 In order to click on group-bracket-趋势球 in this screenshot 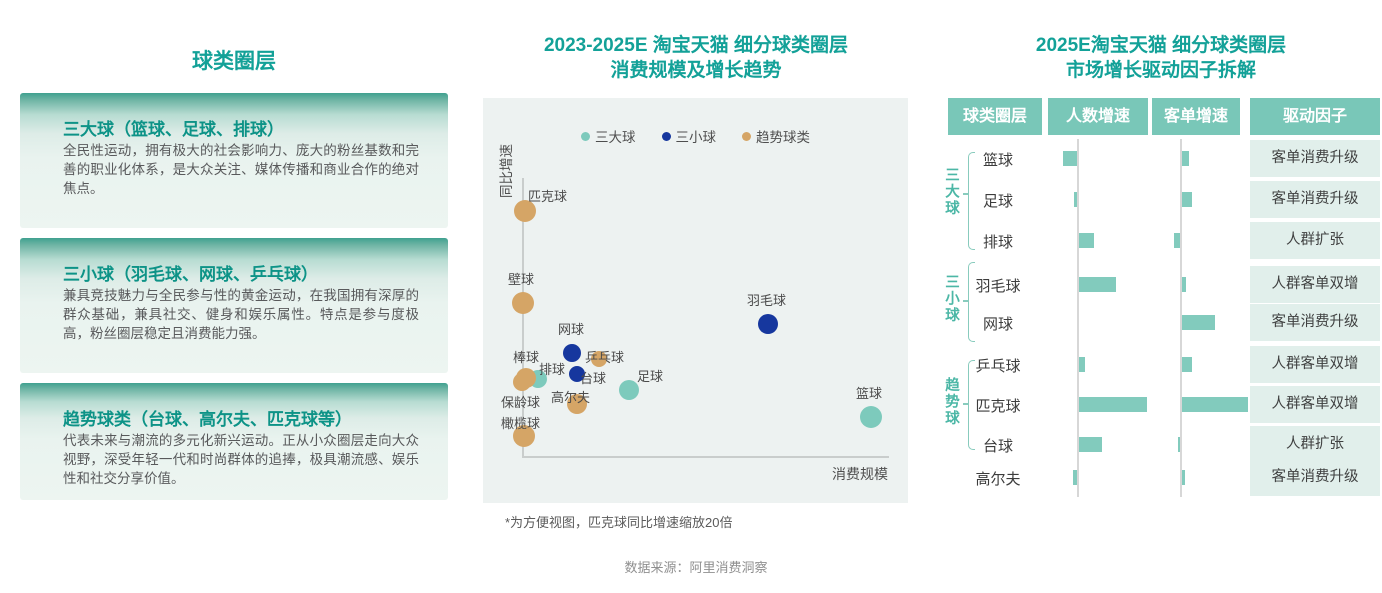, I will do `click(971, 405)`.